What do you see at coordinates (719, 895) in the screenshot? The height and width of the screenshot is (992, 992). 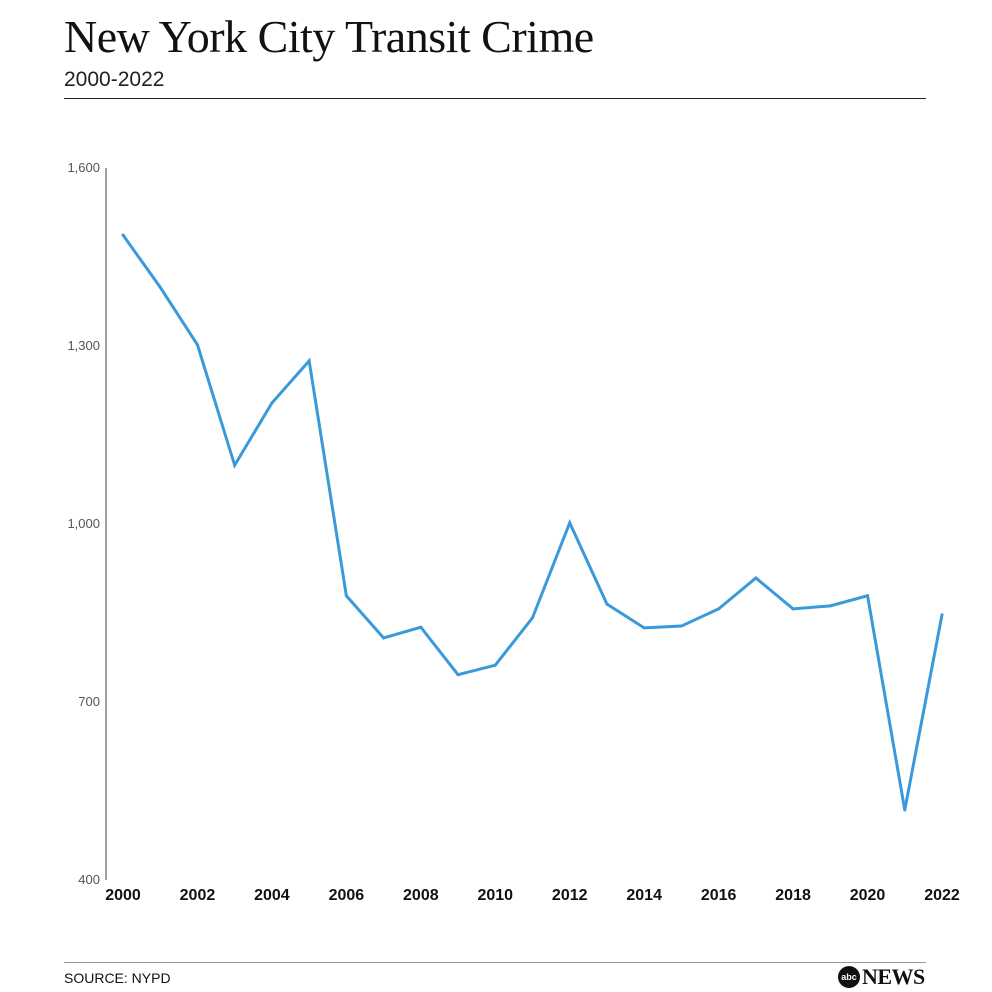 I see `x-tick-label: 2016` at bounding box center [719, 895].